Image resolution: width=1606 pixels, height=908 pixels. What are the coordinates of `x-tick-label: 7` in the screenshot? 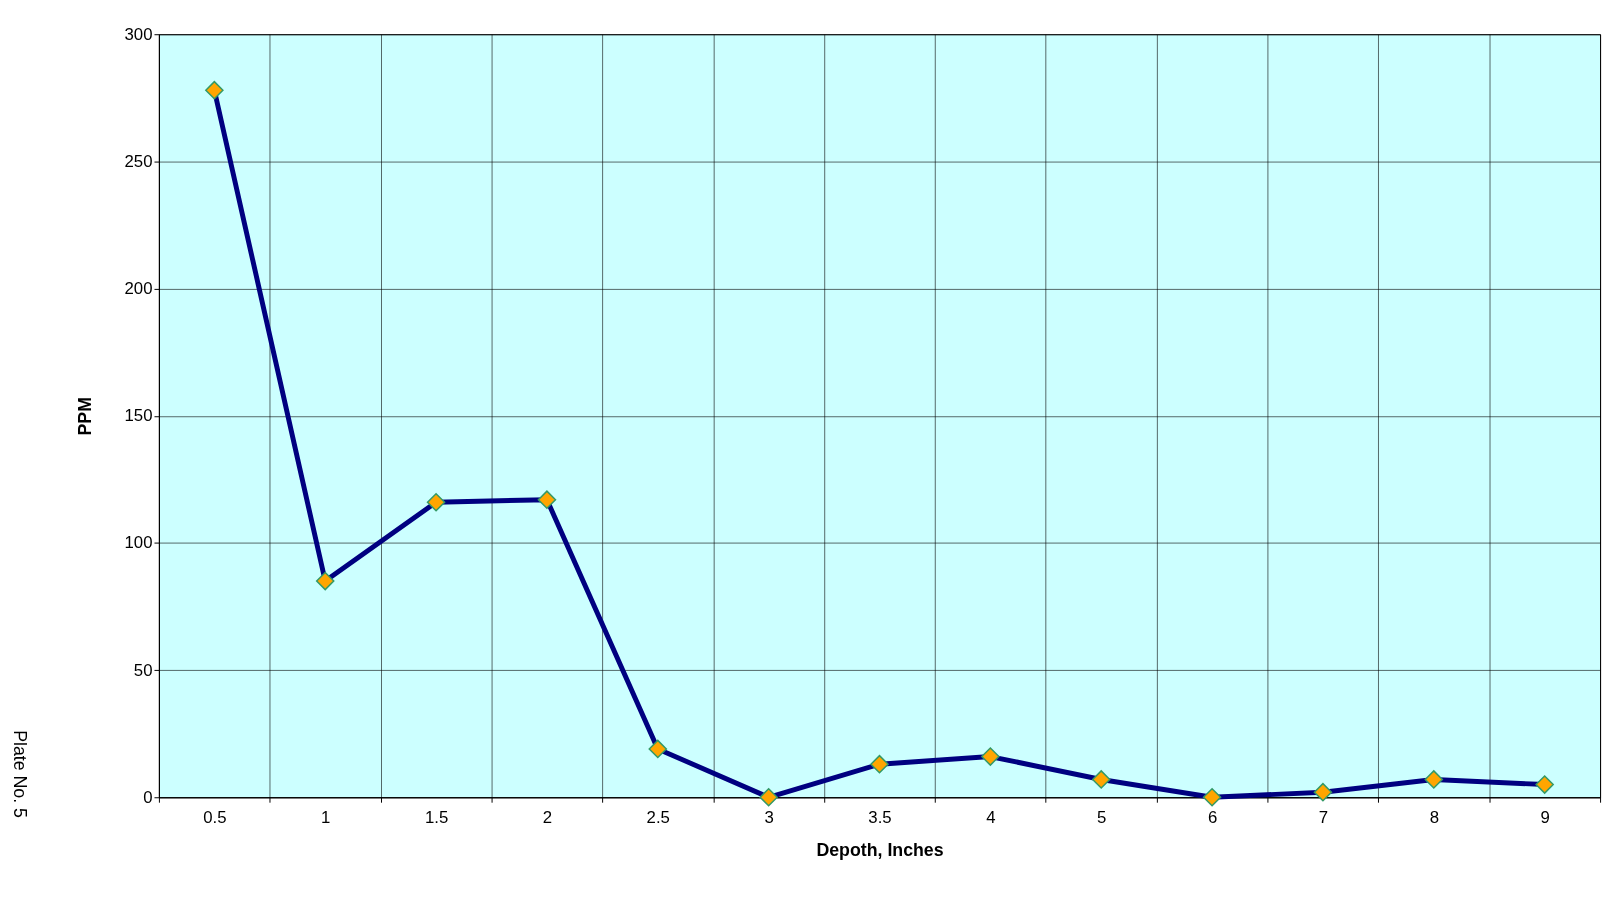 It's located at (1323, 818).